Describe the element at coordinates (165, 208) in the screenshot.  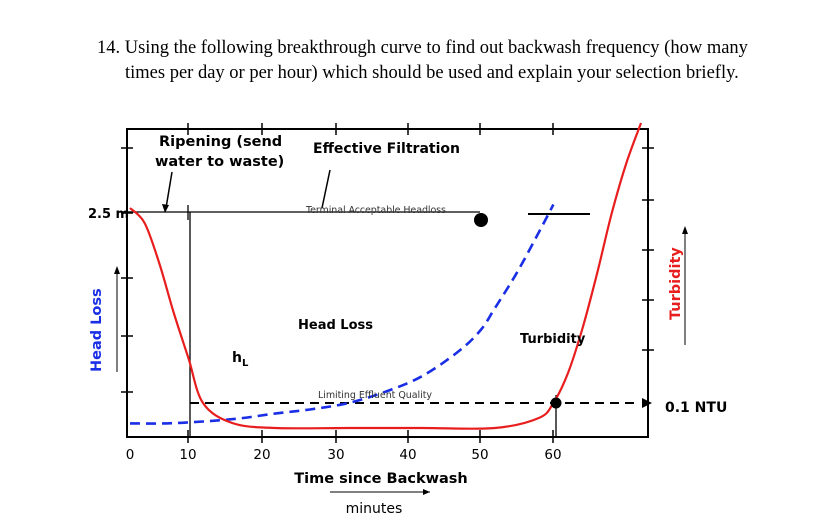
I see `ripening-pointer-head` at that location.